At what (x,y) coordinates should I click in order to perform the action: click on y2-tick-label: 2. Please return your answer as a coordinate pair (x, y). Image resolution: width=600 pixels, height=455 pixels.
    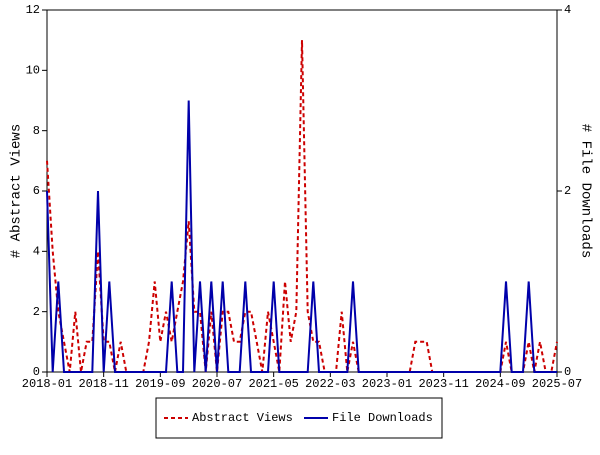
    Looking at the image, I should click on (567, 191).